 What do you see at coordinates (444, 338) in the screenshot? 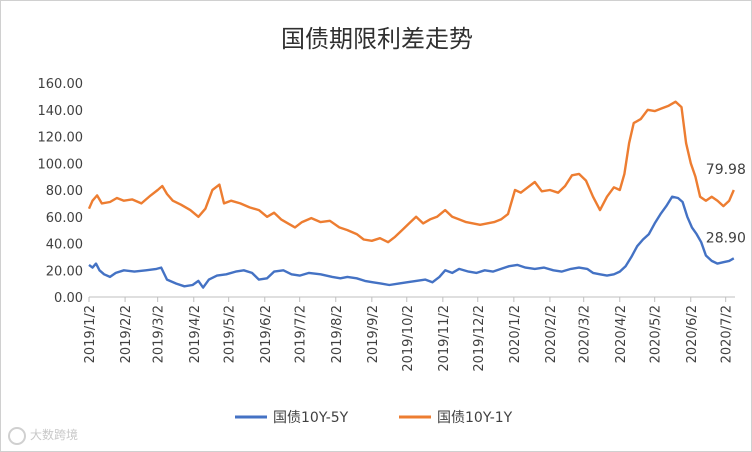
I see `x-tick-label: 2019/11/2` at bounding box center [444, 338].